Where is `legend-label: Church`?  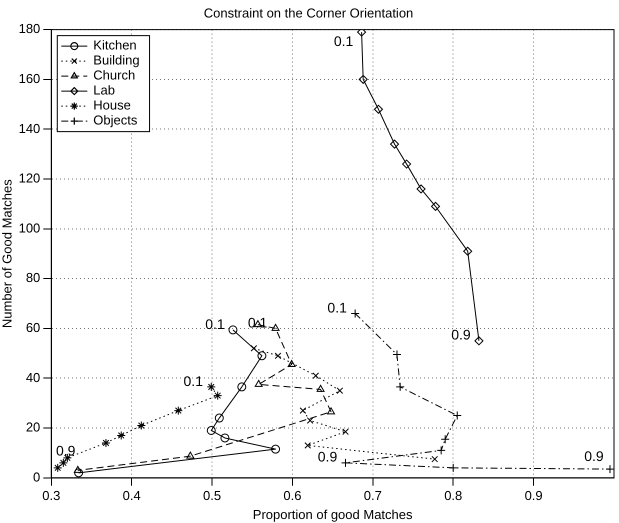
legend-label: Church is located at coordinates (114, 75).